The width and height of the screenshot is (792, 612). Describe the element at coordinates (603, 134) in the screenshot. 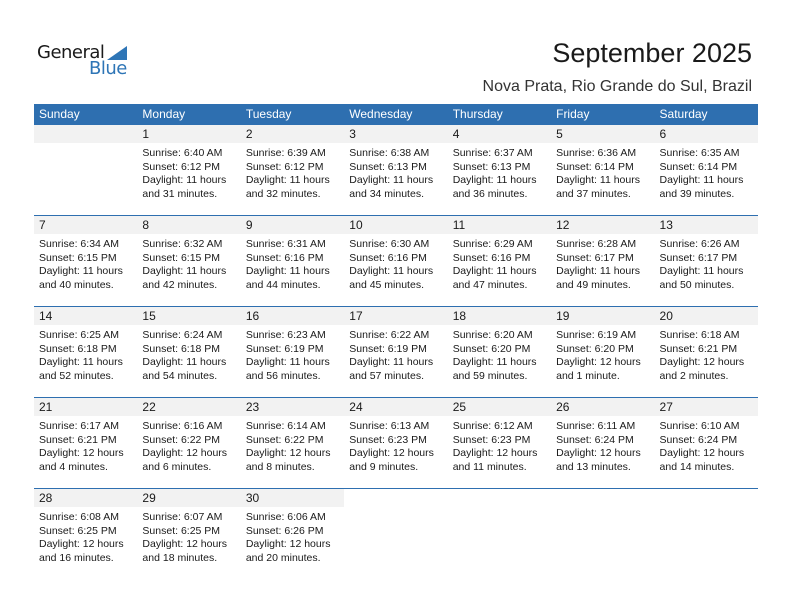

I see `day-number: 5` at that location.